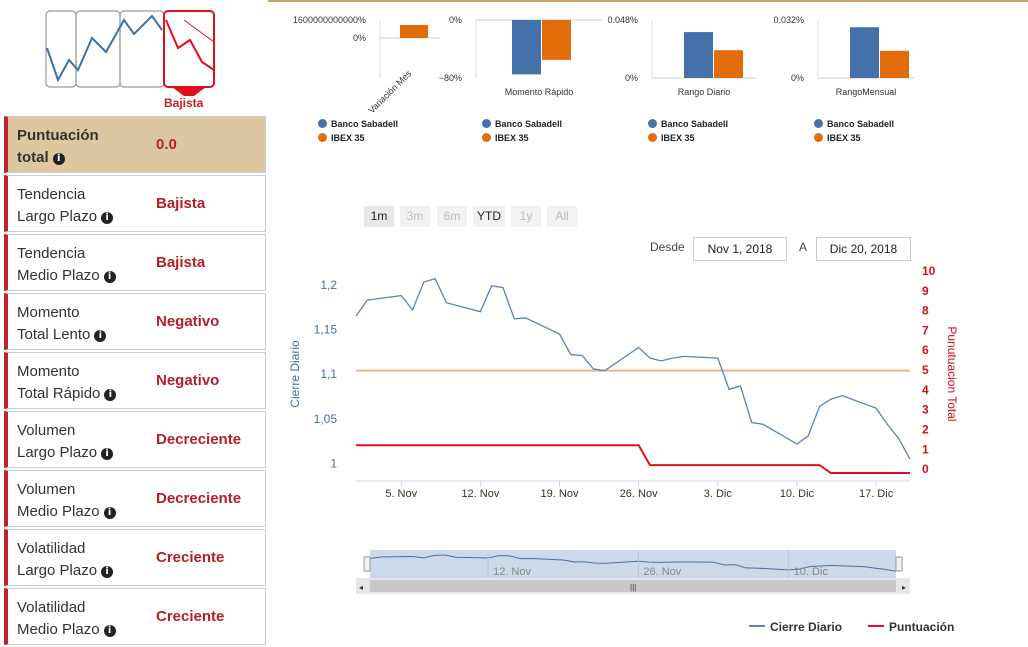  I want to click on mini-ytick: 0.032%, so click(788, 20).